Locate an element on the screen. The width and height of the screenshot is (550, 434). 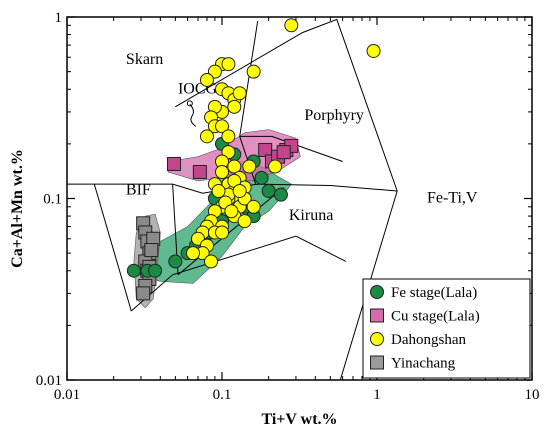
x-tick-label: 1 is located at coordinates (377, 395).